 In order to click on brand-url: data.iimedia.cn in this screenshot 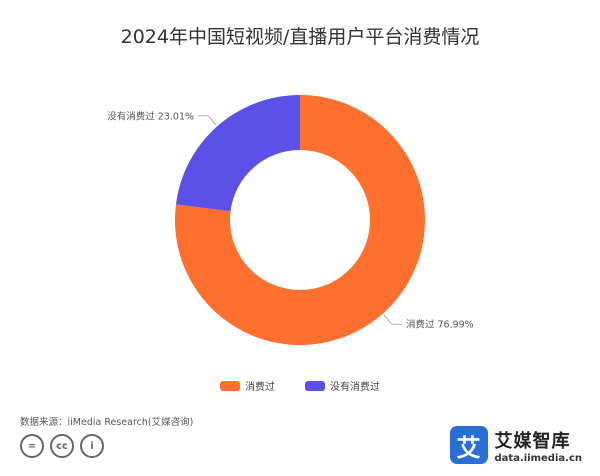, I will do `click(538, 458)`.